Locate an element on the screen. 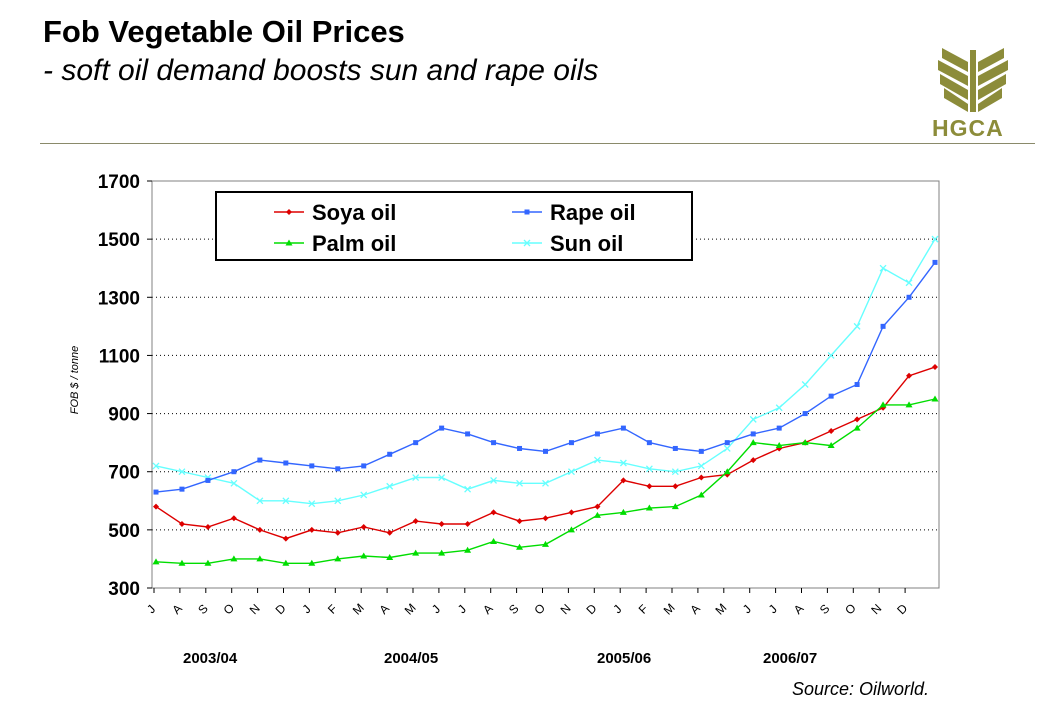 This screenshot has width=1040, height=720. x-tick-label: F is located at coordinates (643, 609).